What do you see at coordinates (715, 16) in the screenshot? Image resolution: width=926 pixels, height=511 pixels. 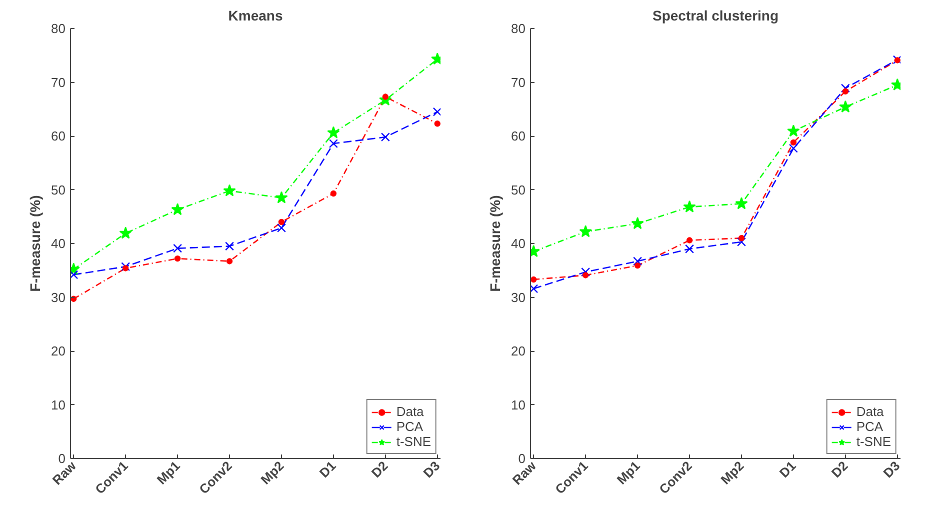 I see `chart-title: Spectral clustering` at bounding box center [715, 16].